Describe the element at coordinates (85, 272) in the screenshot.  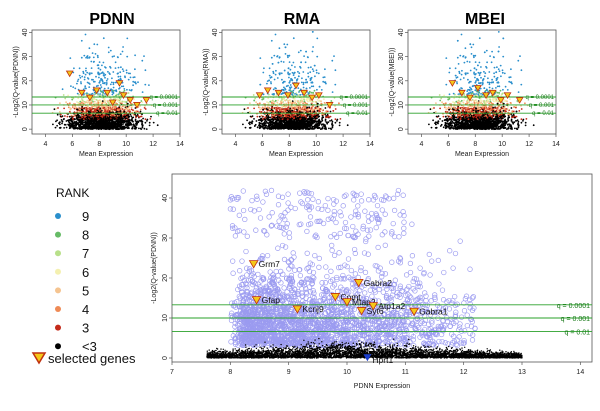
I see `legend-label: 6` at that location.